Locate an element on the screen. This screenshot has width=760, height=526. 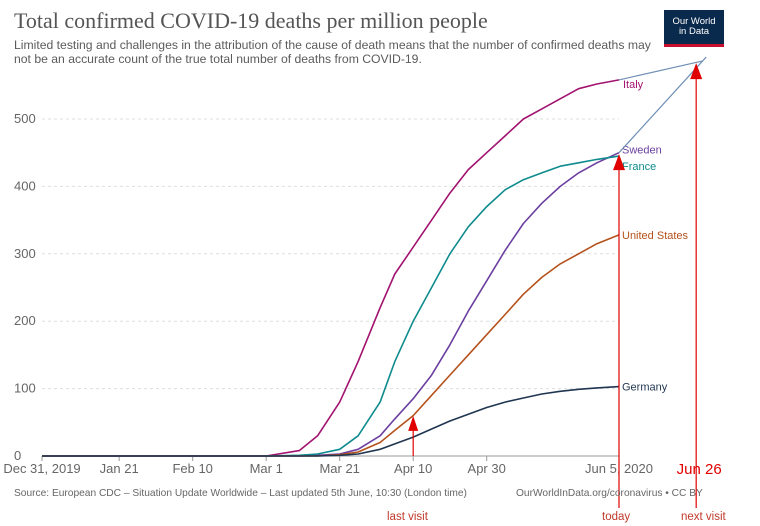
projection-line-lower is located at coordinates (662, 105).